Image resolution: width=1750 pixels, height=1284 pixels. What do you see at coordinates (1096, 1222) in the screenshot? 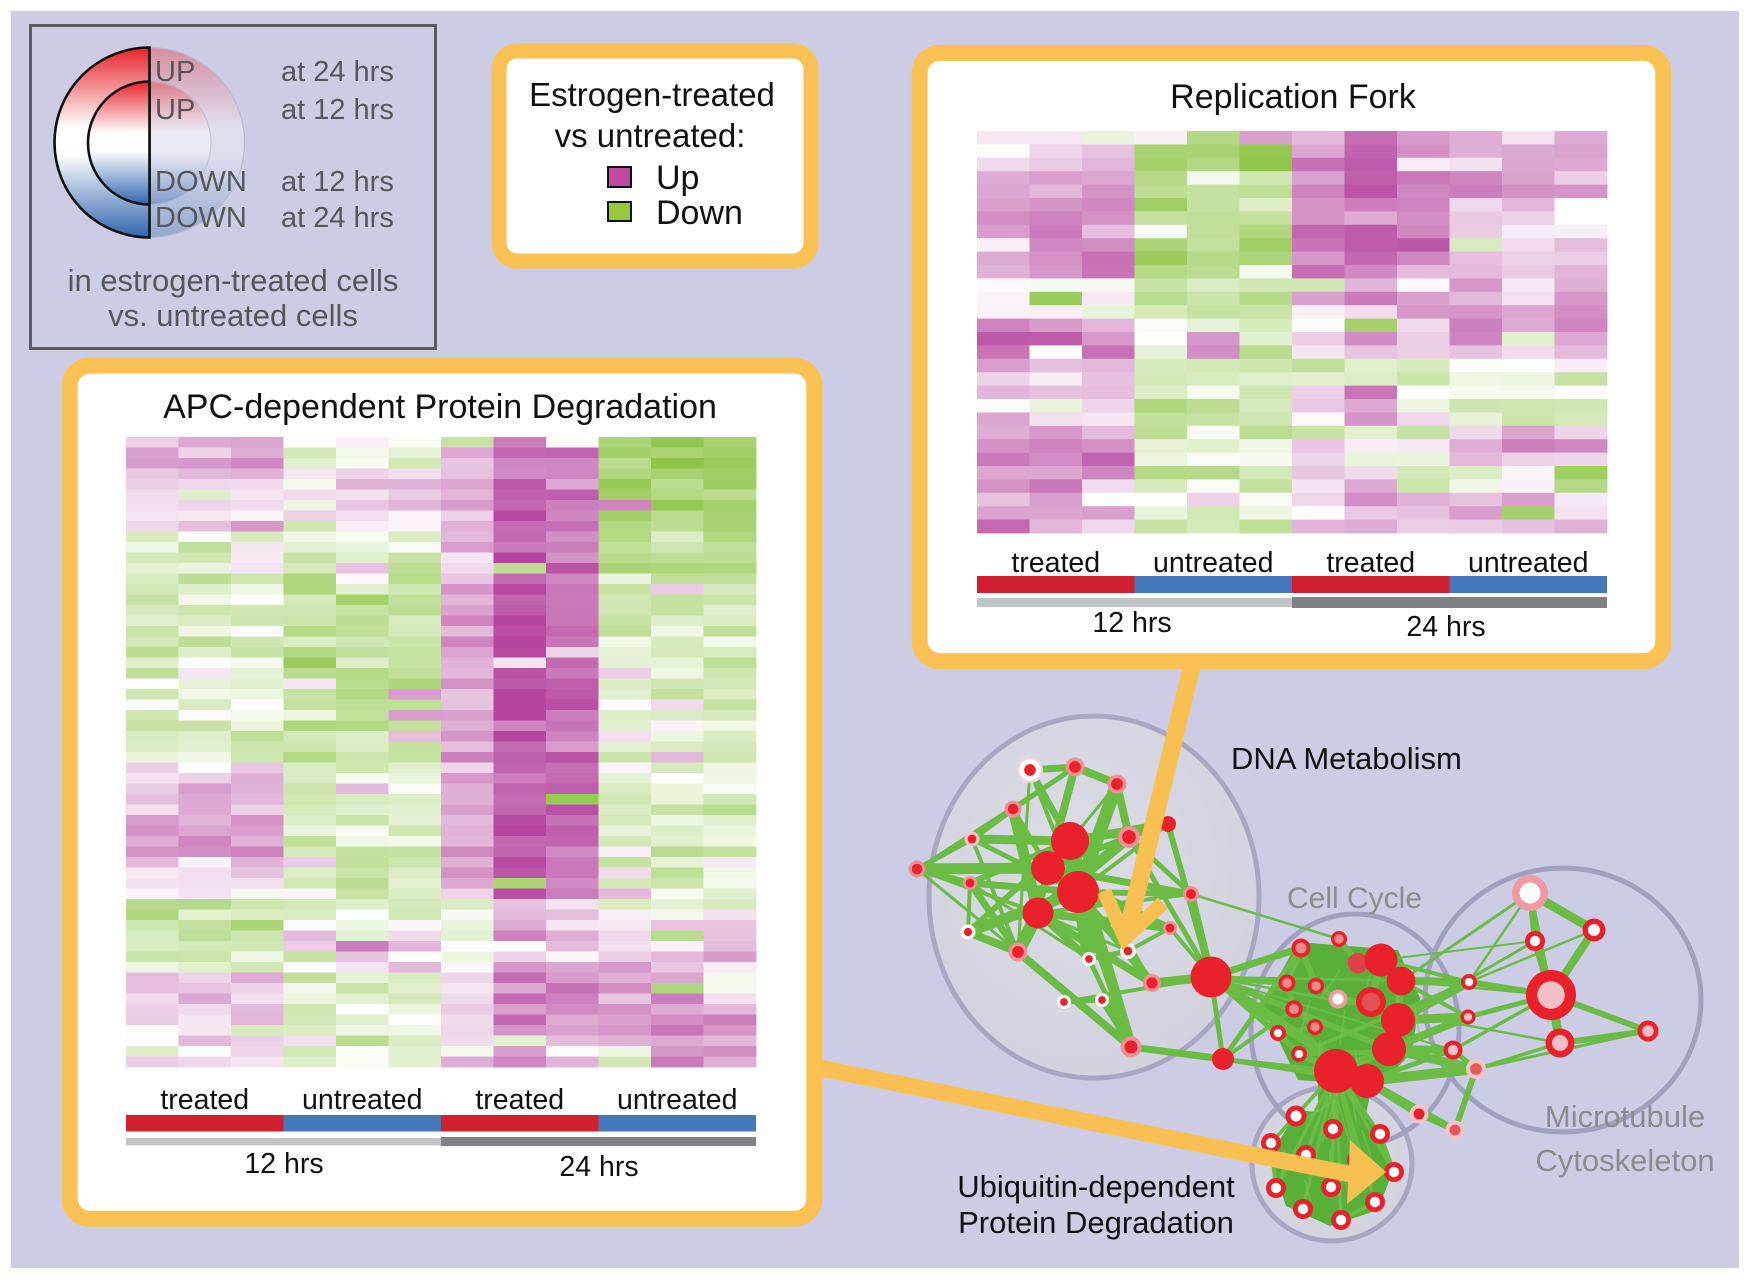
I see `svg-text: Protein Degradation` at bounding box center [1096, 1222].